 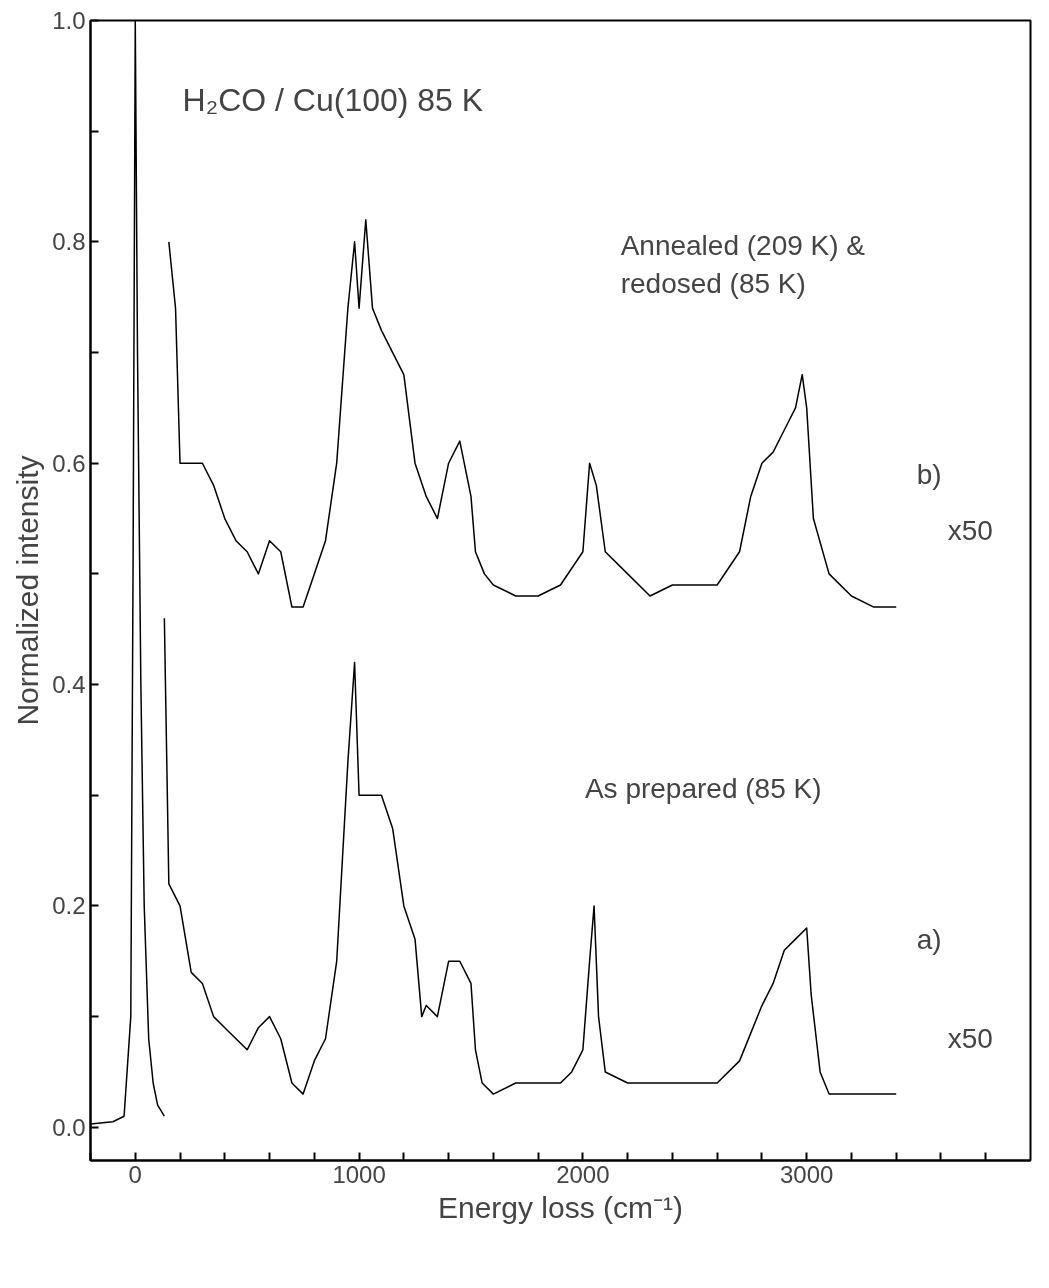 I want to click on x-tick-label: 1000, so click(x=359, y=1174).